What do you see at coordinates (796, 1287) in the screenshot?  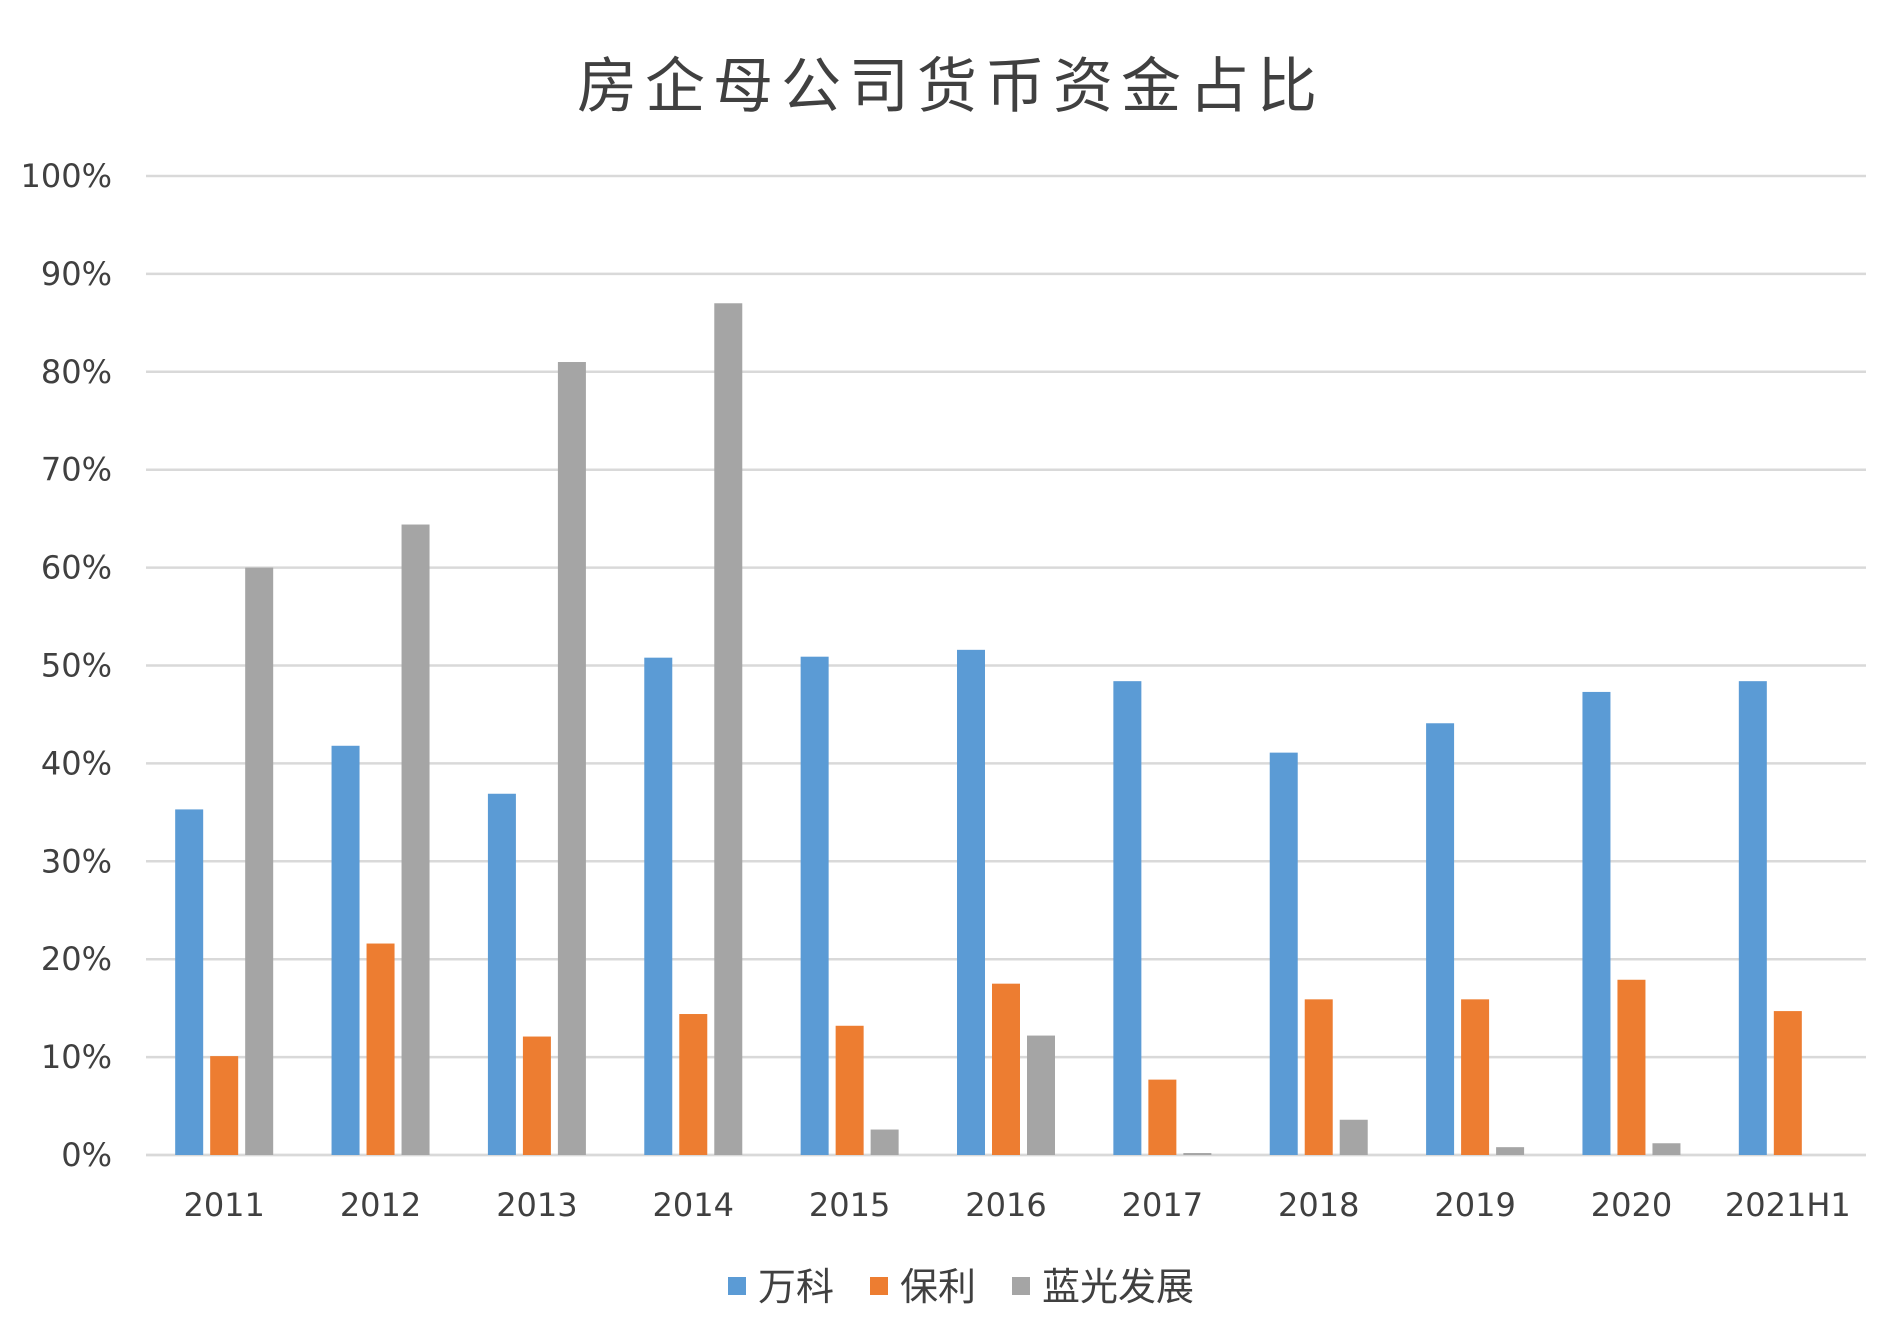 I see `legend-label: 万科` at bounding box center [796, 1287].